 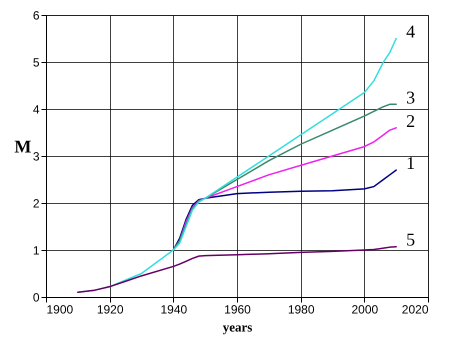 I want to click on x-tick-label: 1920, so click(x=110, y=309).